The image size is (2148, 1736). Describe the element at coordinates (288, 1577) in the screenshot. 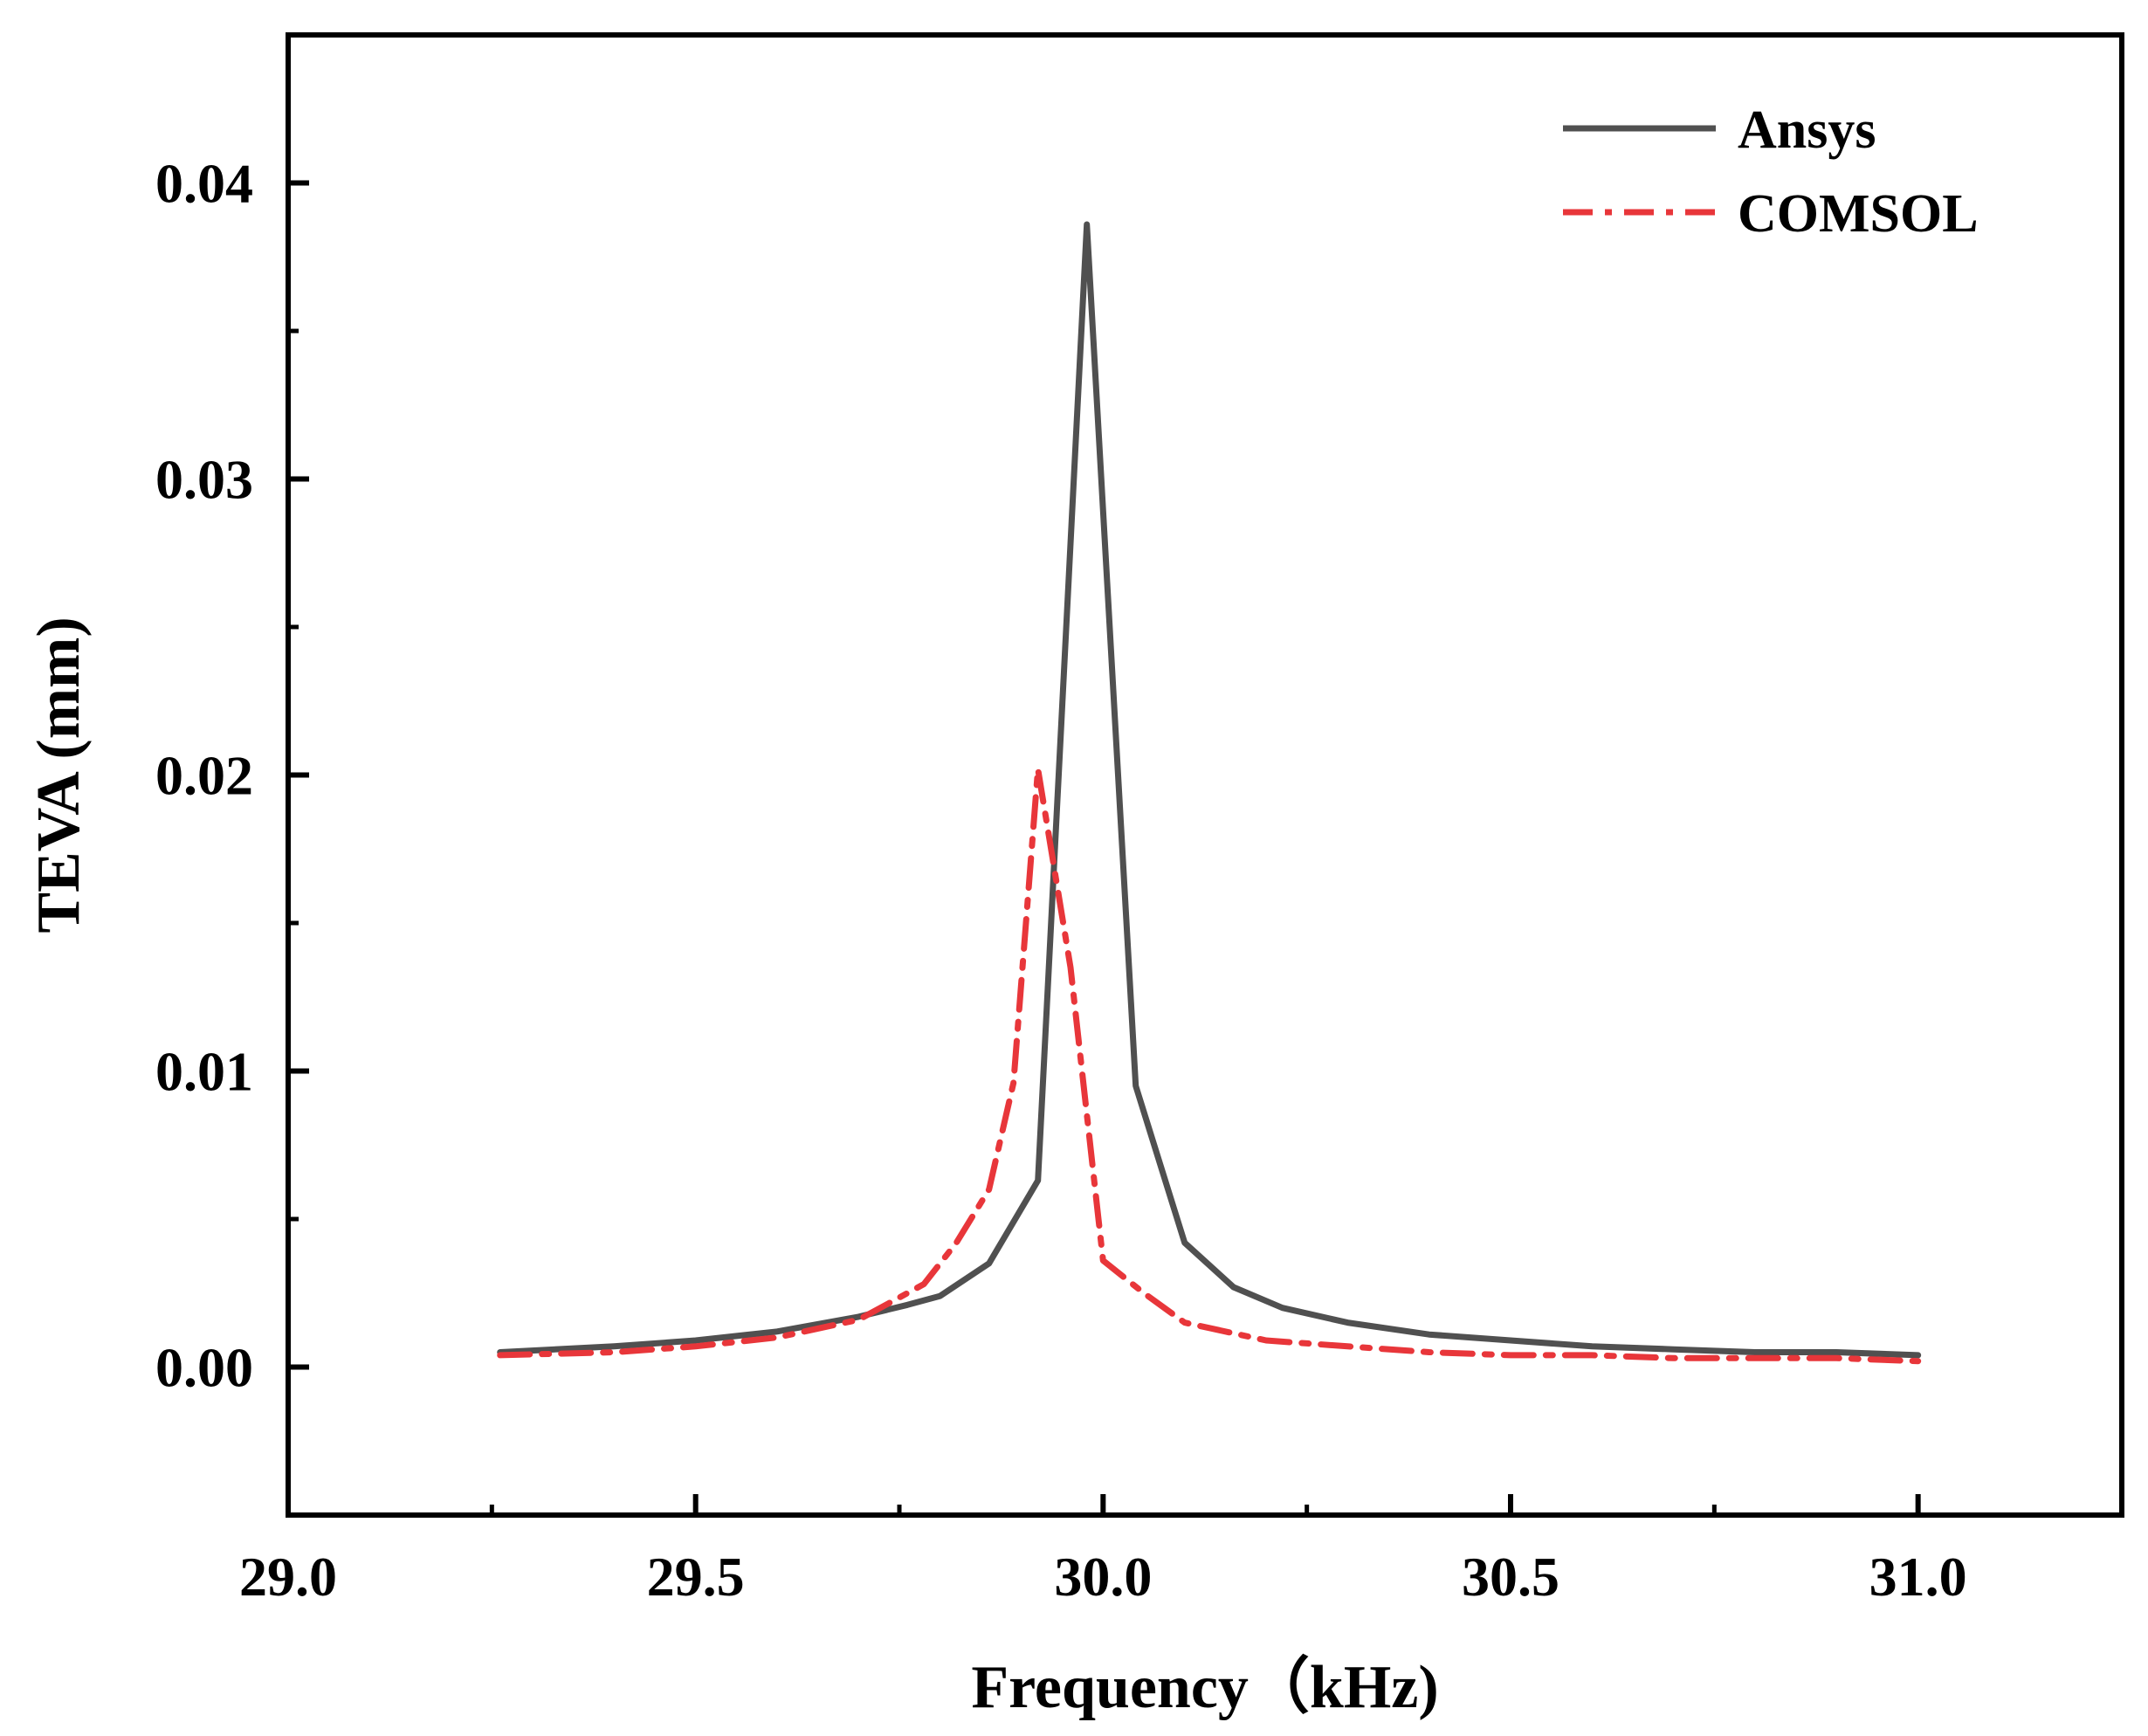

I see `x-tick-label: 29.0` at that location.